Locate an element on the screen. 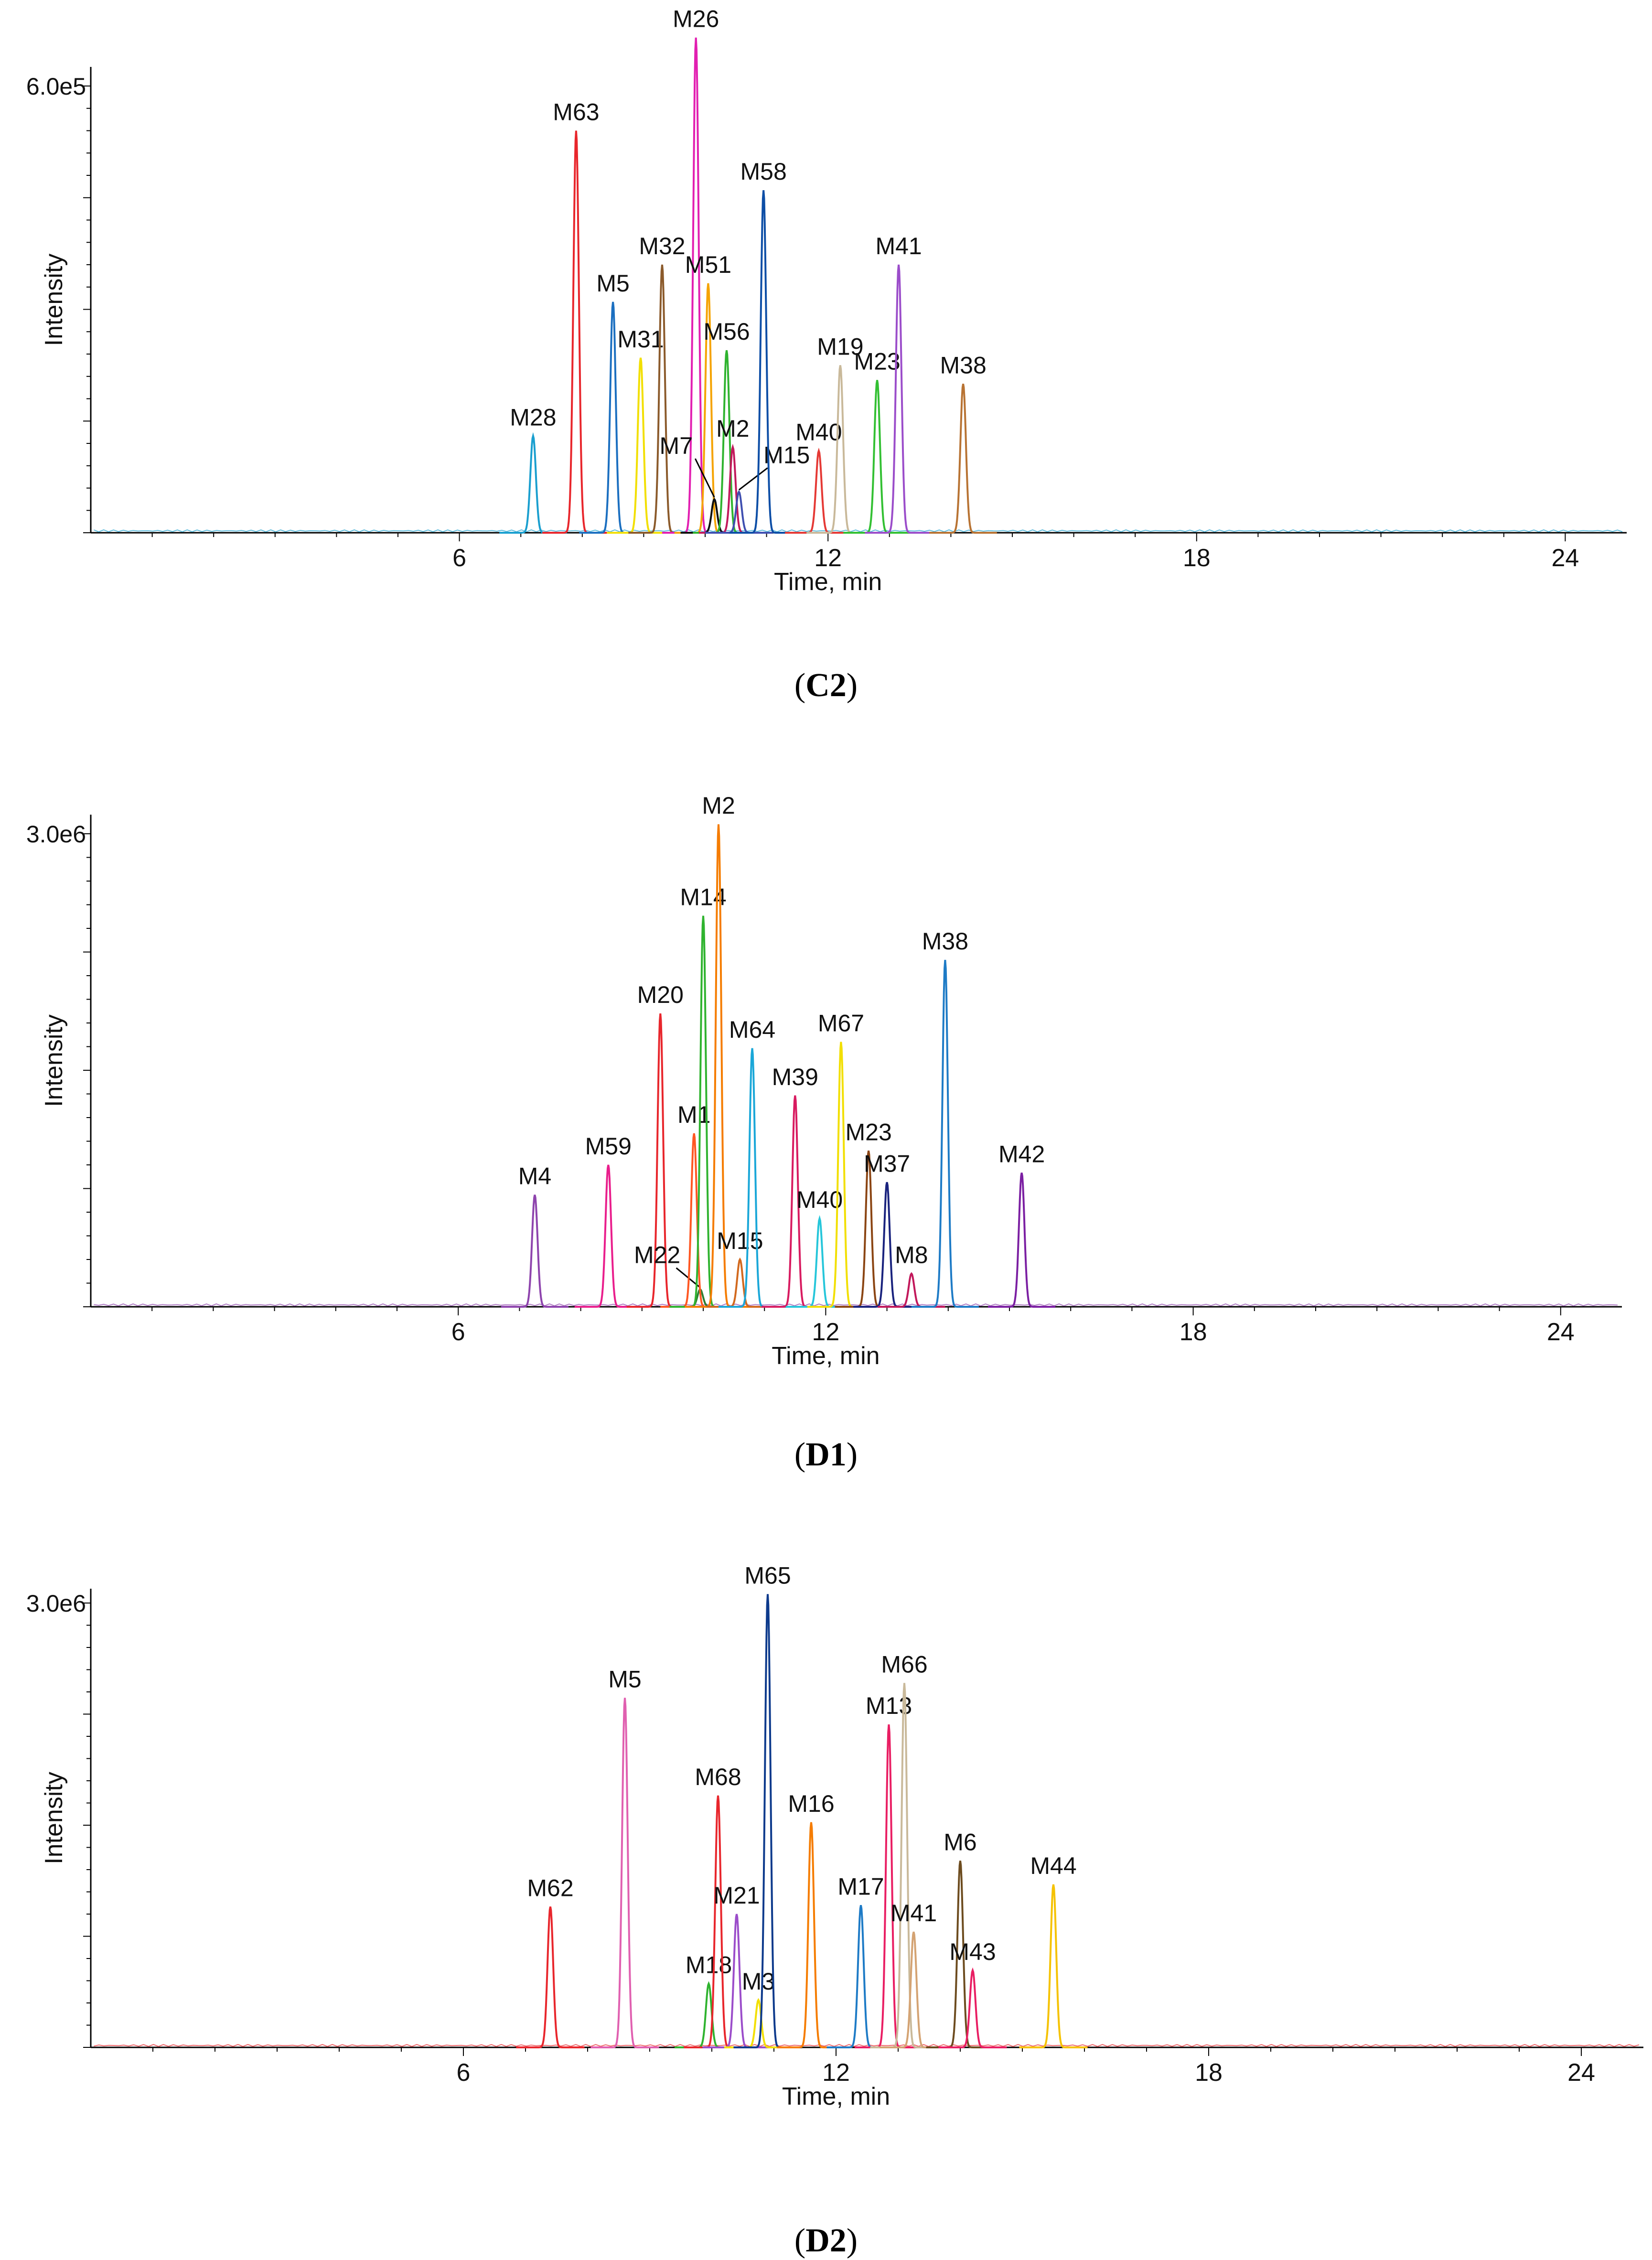 The image size is (1652, 2260). peak-label-m31: M31 is located at coordinates (641, 339).